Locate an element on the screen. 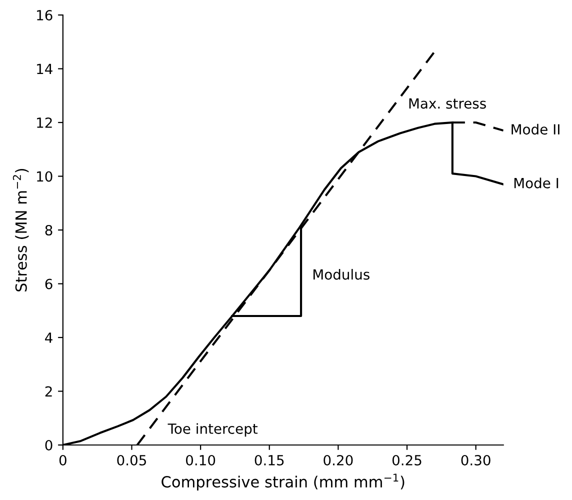 This screenshot has width=572, height=500. annotation: Max. stress is located at coordinates (447, 103).